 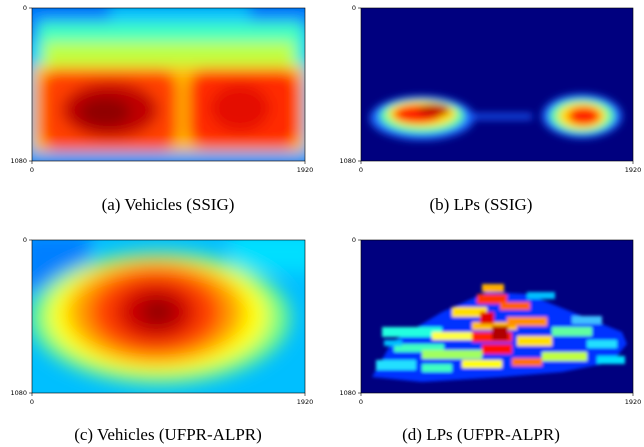 What do you see at coordinates (481, 204) in the screenshot?
I see `caption-b: (b) LPs (SSIG)` at bounding box center [481, 204].